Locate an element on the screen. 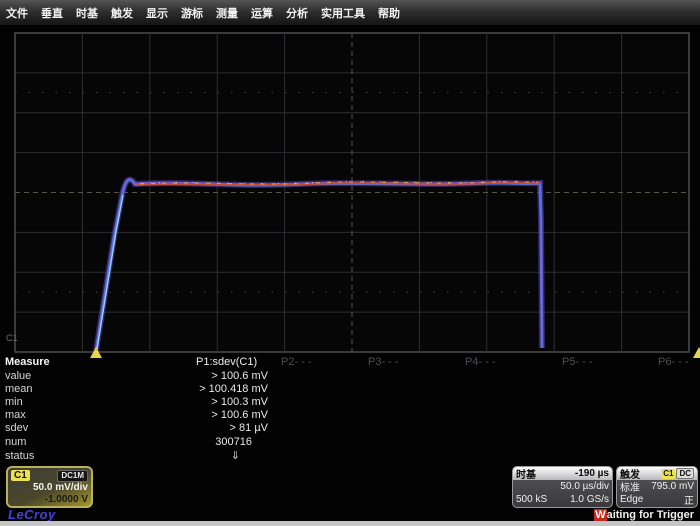  trigger-title: 触发 is located at coordinates (630, 475).